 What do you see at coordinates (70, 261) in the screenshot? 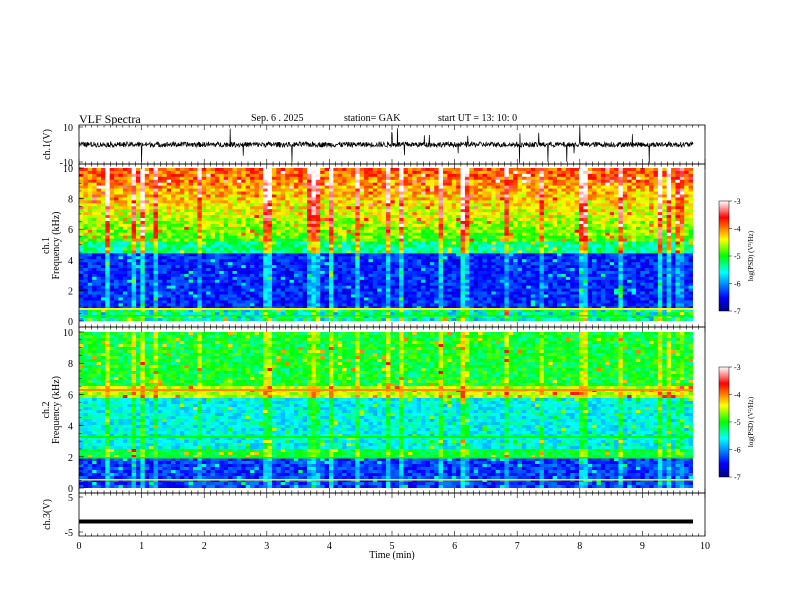
I see `ch1-spectrogram-ytick: 4` at bounding box center [70, 261].